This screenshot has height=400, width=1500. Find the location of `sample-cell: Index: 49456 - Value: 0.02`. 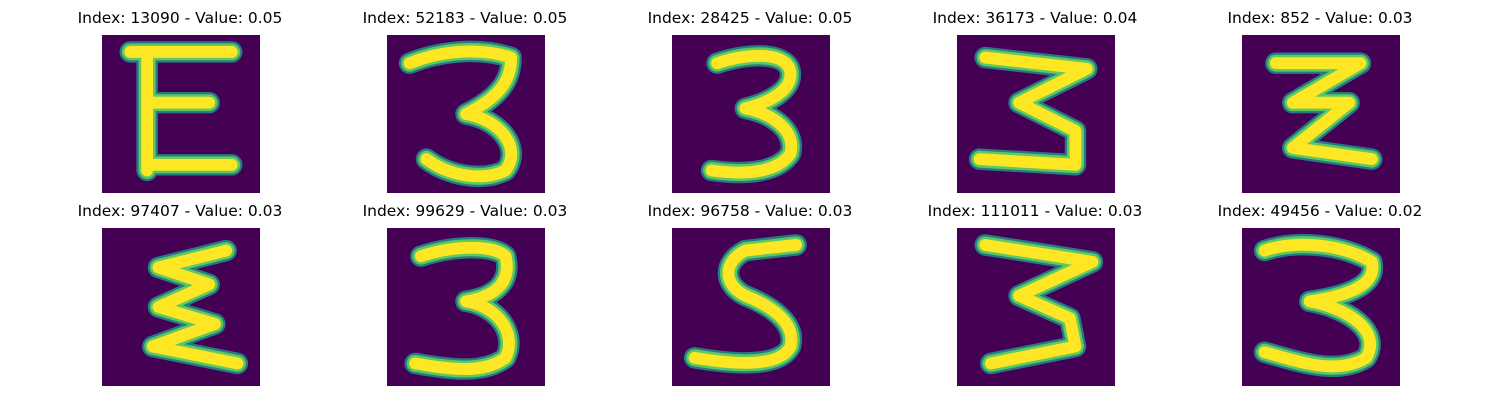

sample-cell: Index: 49456 - Value: 0.02 is located at coordinates (1320, 293).